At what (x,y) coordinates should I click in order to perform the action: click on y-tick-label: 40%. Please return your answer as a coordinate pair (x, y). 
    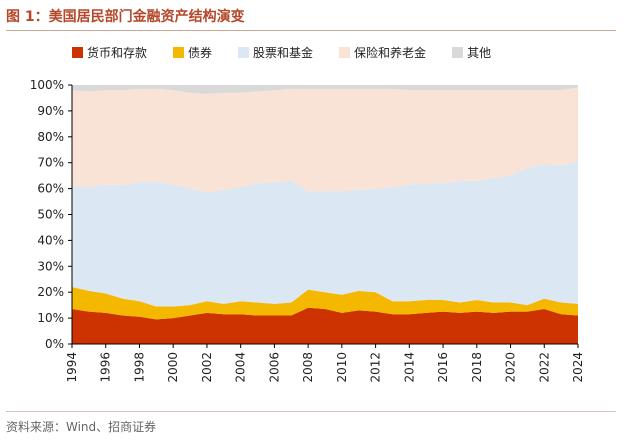
    Looking at the image, I should click on (50, 240).